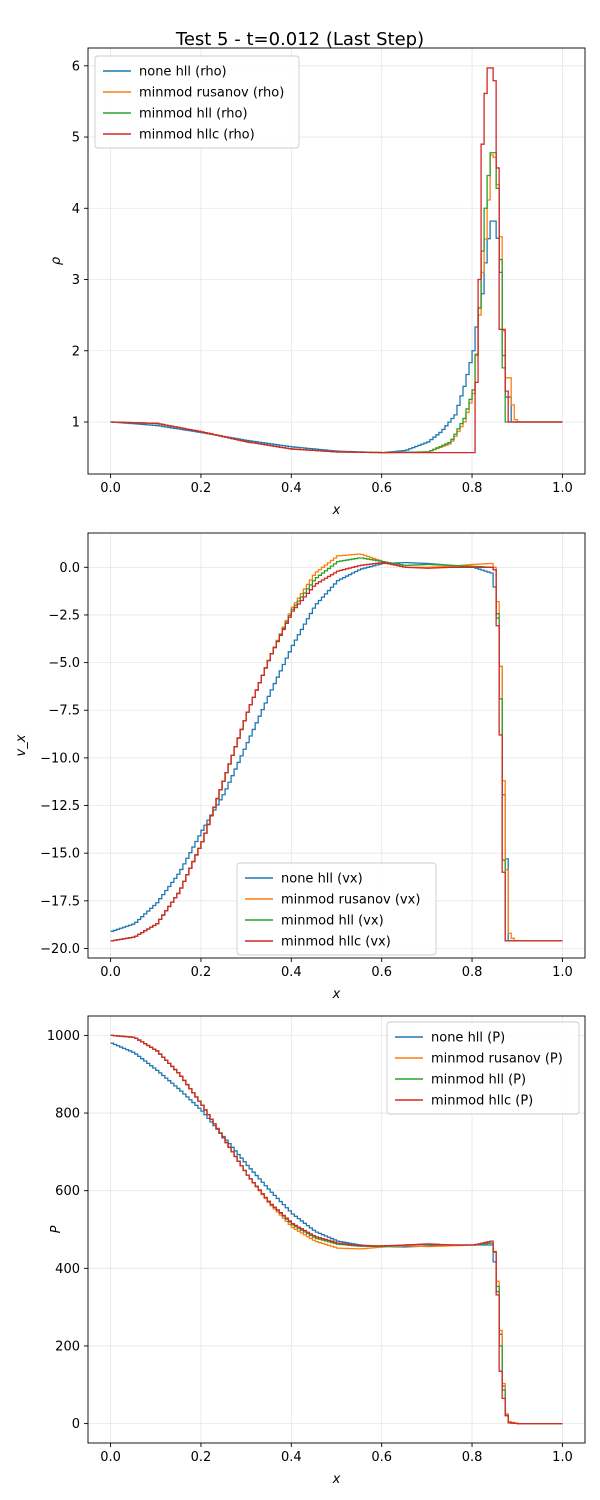  I want to click on legend-label: minmod hll (rho), so click(193, 114).